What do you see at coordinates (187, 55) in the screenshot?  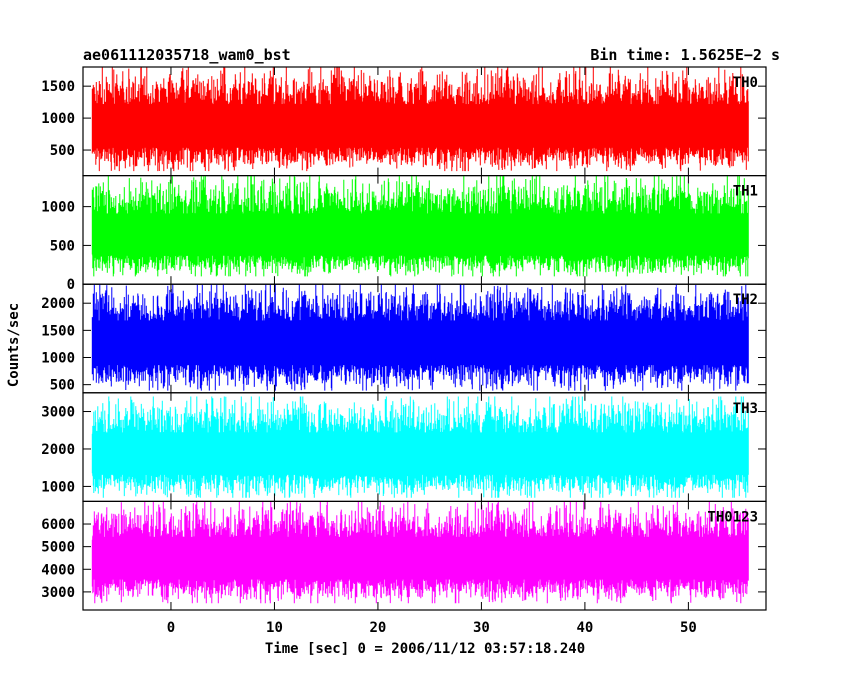 I see `chart-title-left: ae061112035718_wam0_bst` at bounding box center [187, 55].